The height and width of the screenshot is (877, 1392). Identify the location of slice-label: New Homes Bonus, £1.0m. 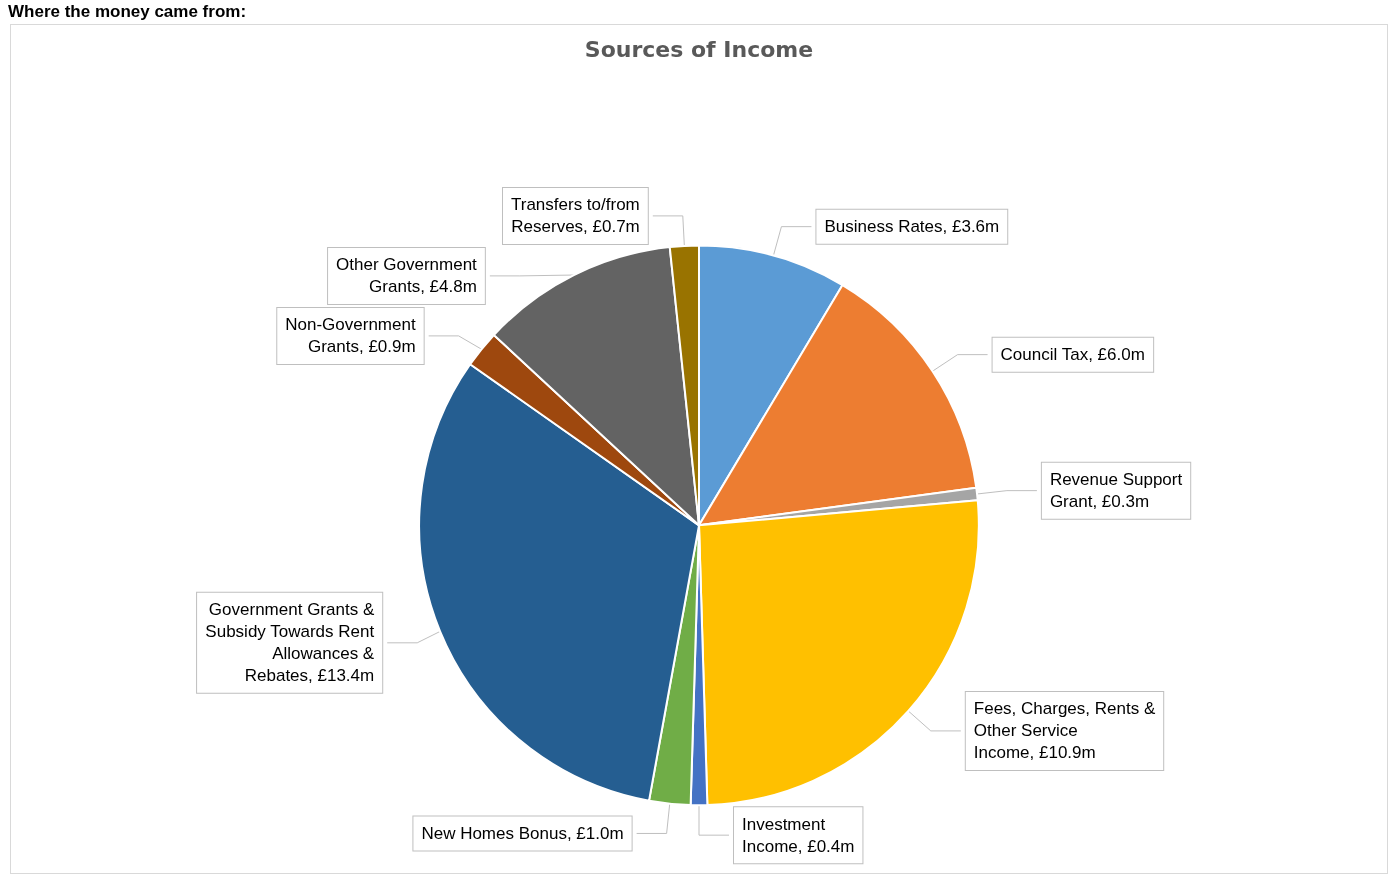
(522, 833).